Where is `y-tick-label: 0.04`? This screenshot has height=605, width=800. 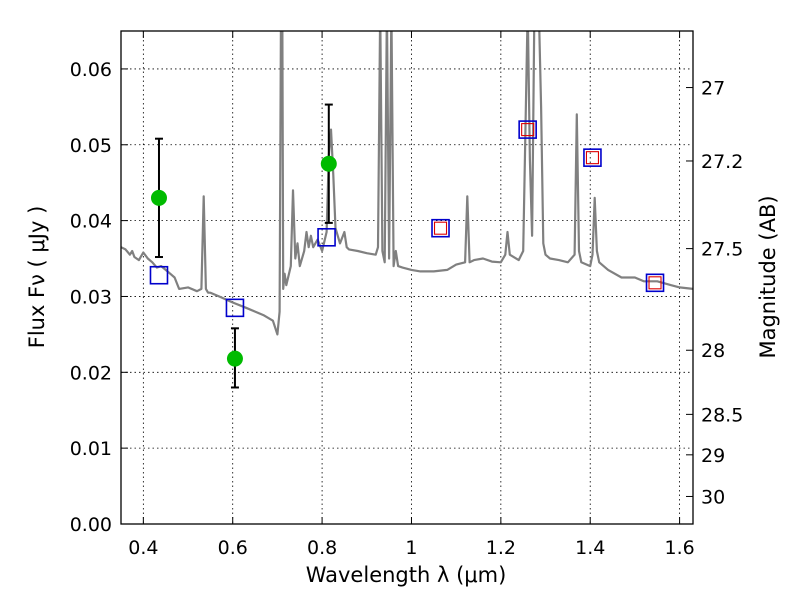 y-tick-label: 0.04 is located at coordinates (91, 222).